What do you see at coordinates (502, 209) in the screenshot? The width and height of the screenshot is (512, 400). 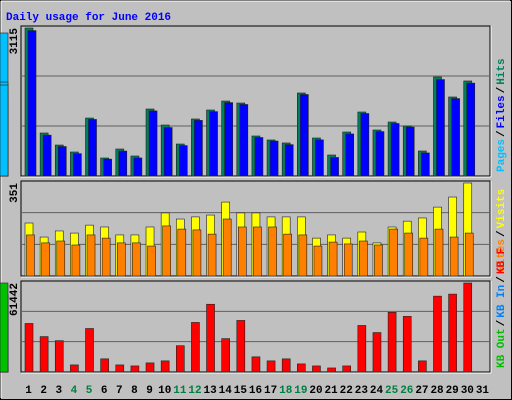 I see `legend-entry: Visits` at bounding box center [502, 209].